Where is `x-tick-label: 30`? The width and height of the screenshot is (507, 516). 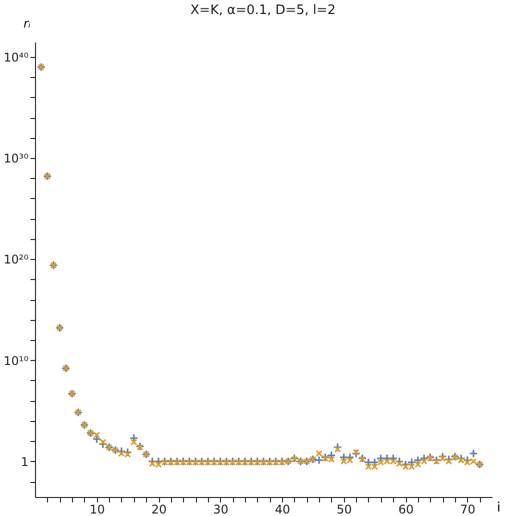 x-tick-label: 30 is located at coordinates (220, 509).